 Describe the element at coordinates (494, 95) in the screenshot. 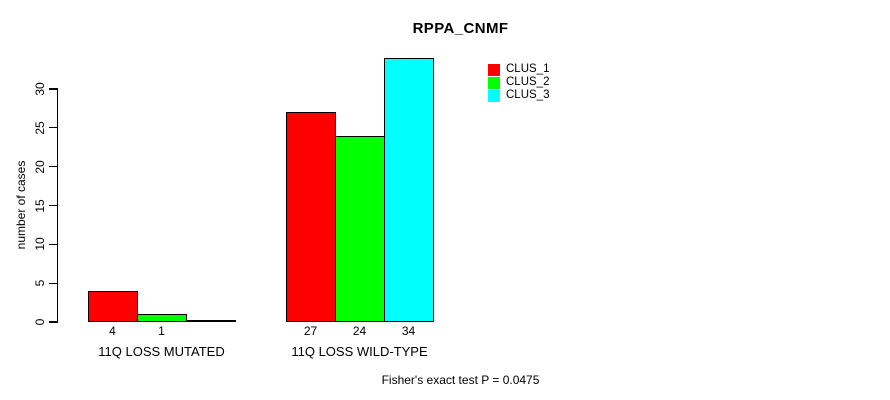

I see `legend-swatch-clus3-icon` at that location.